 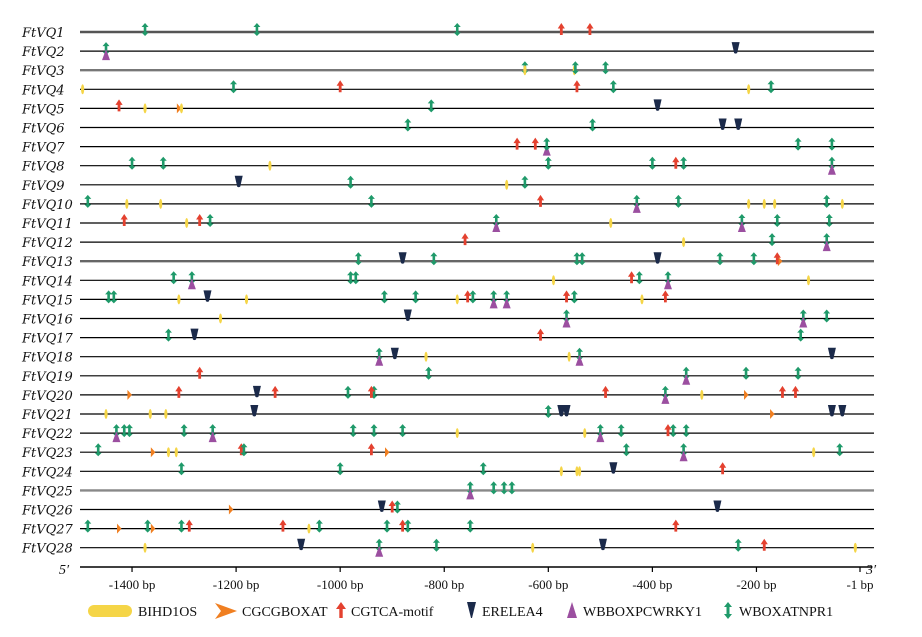 I want to click on gene-label: FtVQ9, so click(x=43, y=186).